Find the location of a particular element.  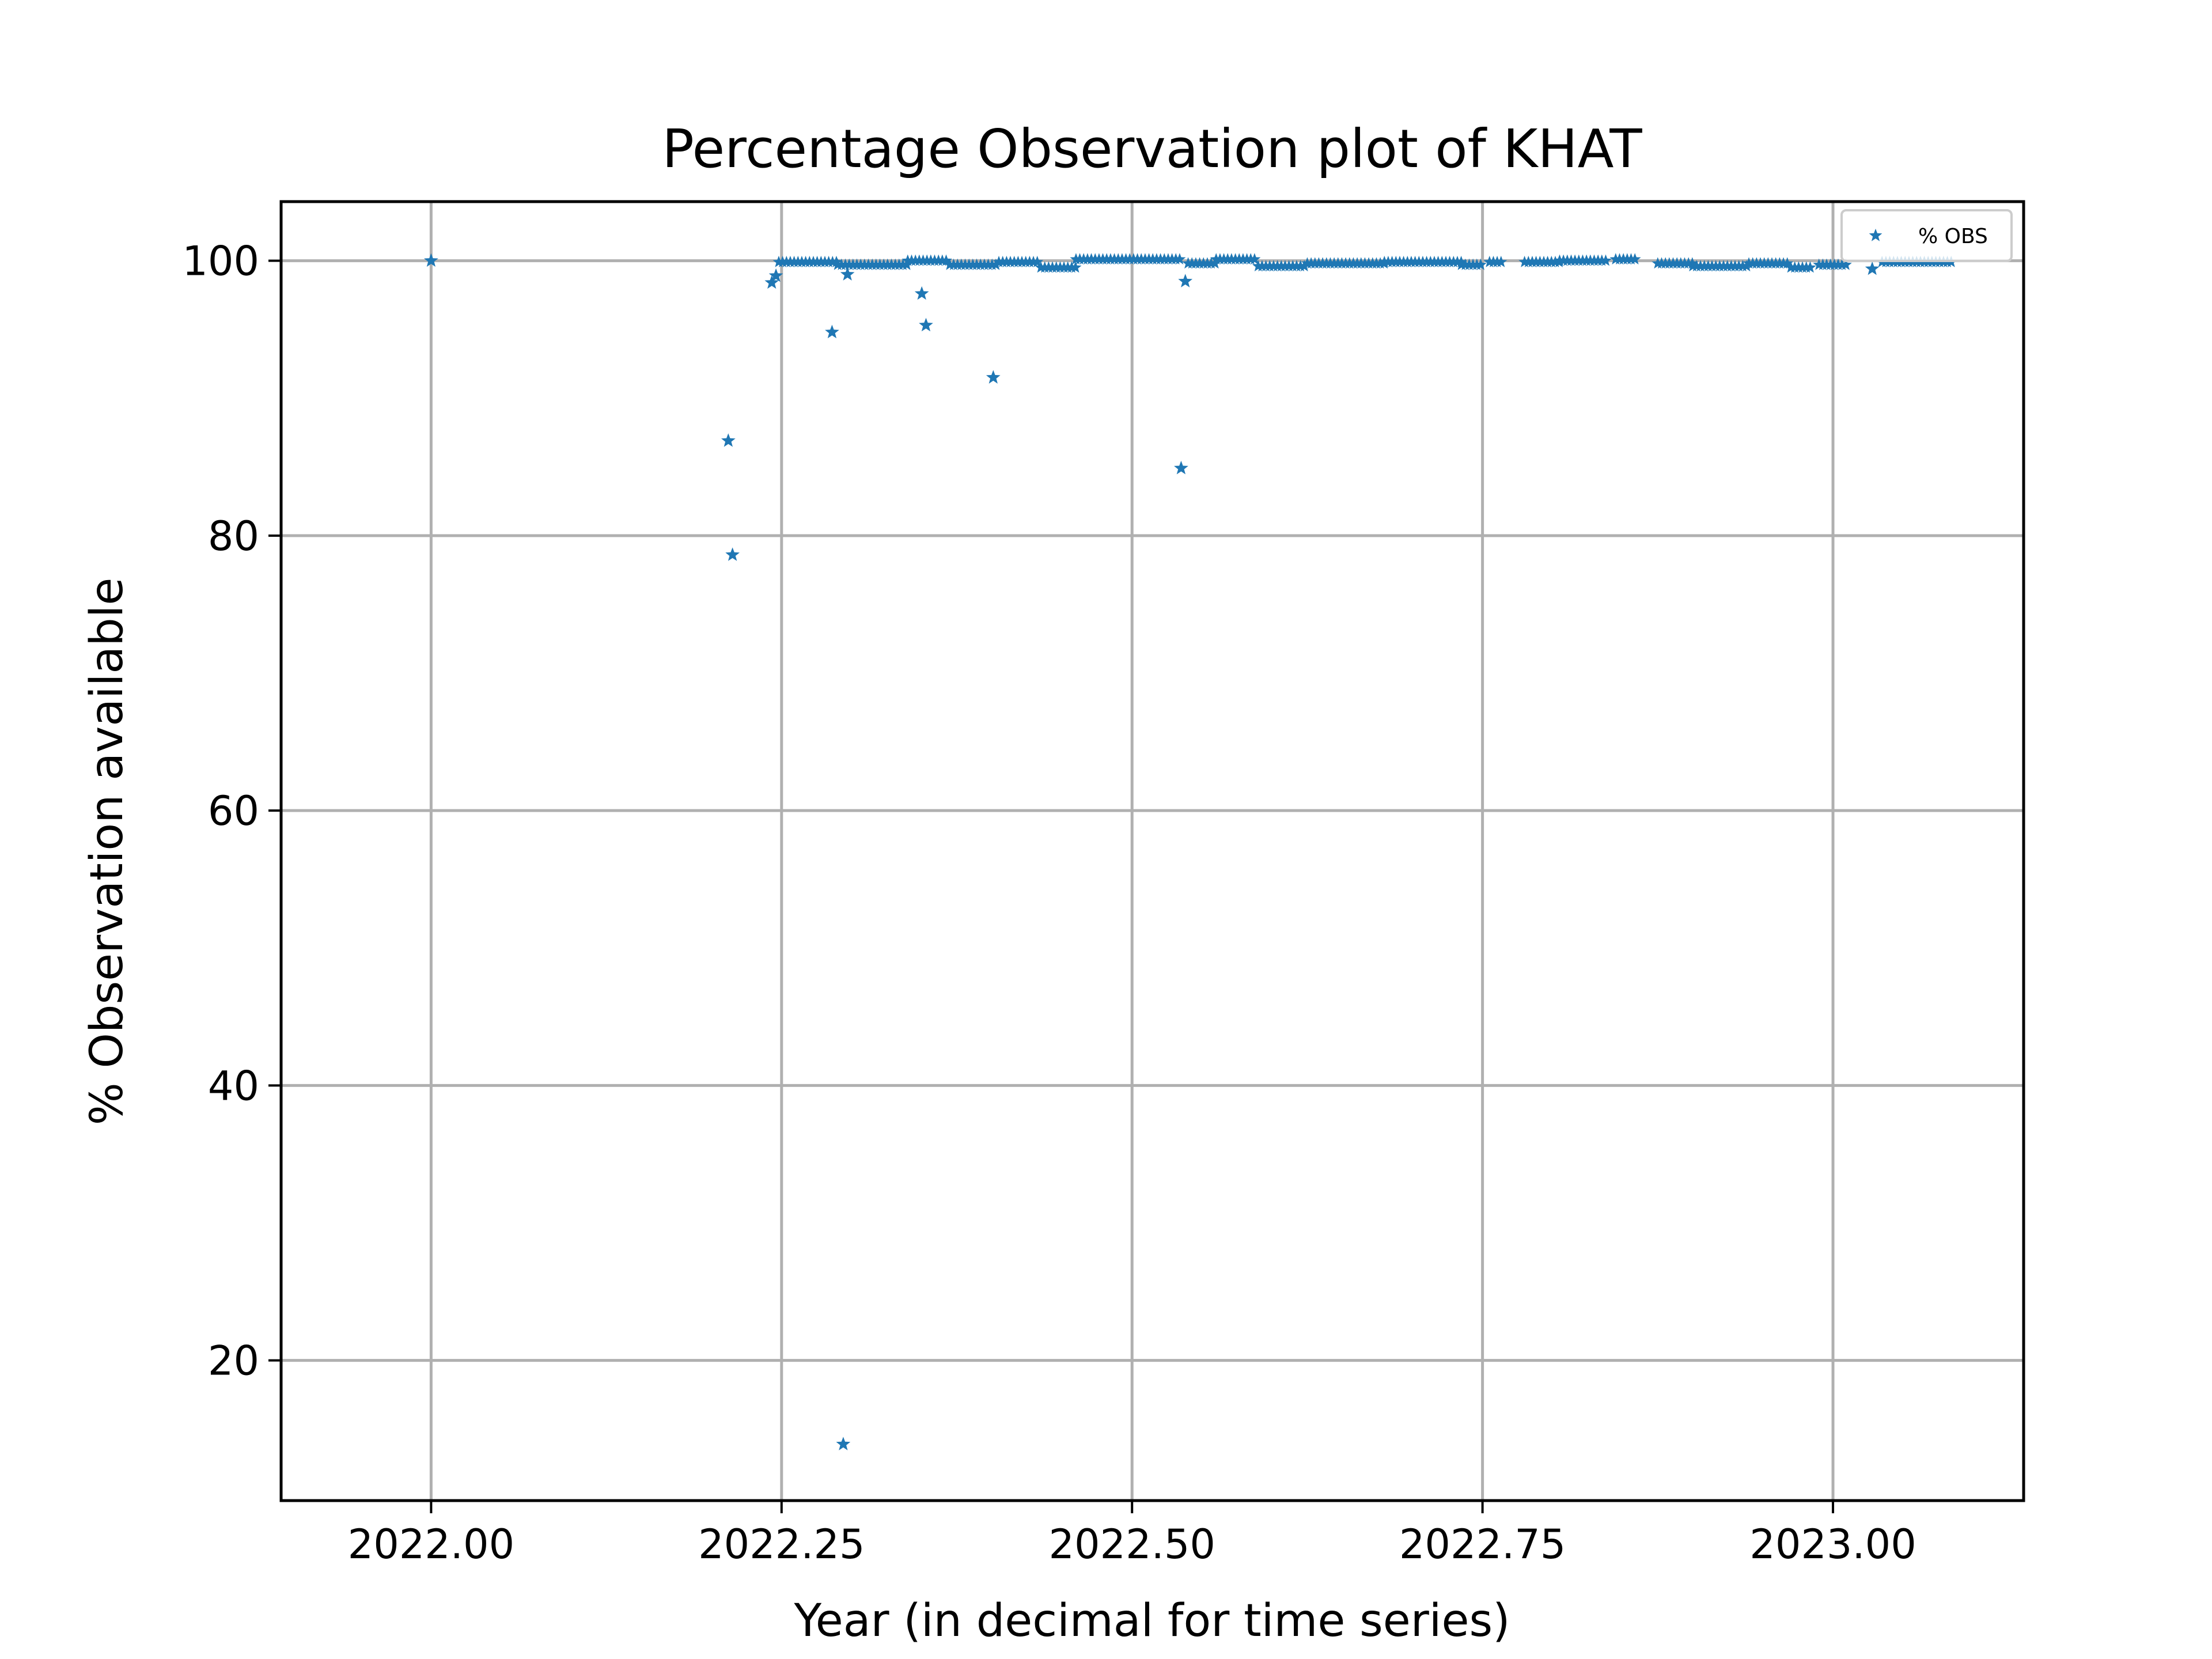

legend-label: % OBS is located at coordinates (1953, 236).